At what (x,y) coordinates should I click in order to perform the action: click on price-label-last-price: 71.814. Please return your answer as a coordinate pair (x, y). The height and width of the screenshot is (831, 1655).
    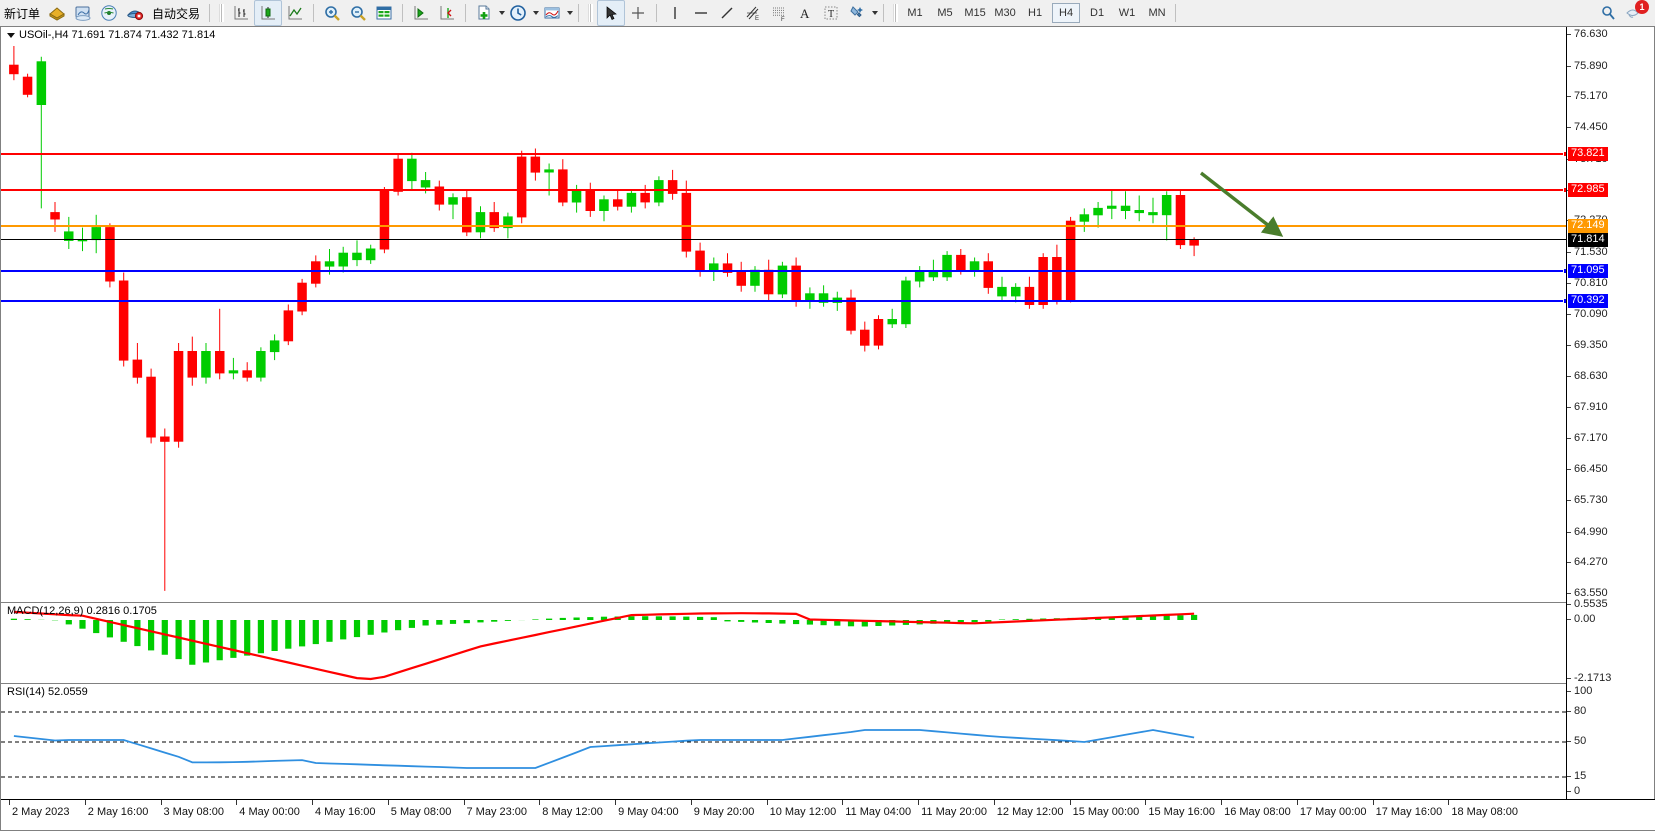
    Looking at the image, I should click on (1588, 239).